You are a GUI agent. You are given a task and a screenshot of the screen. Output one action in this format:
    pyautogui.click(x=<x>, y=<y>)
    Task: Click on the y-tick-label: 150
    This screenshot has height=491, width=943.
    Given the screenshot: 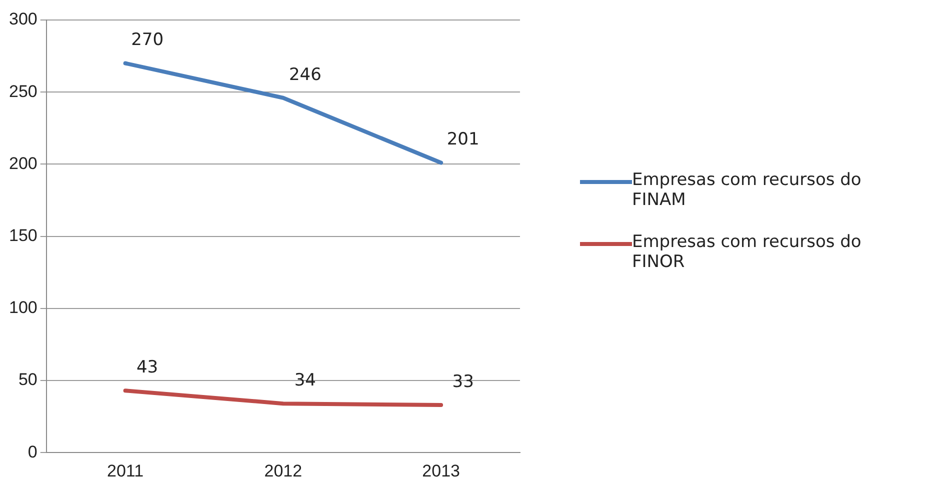 What is the action you would take?
    pyautogui.click(x=23, y=235)
    